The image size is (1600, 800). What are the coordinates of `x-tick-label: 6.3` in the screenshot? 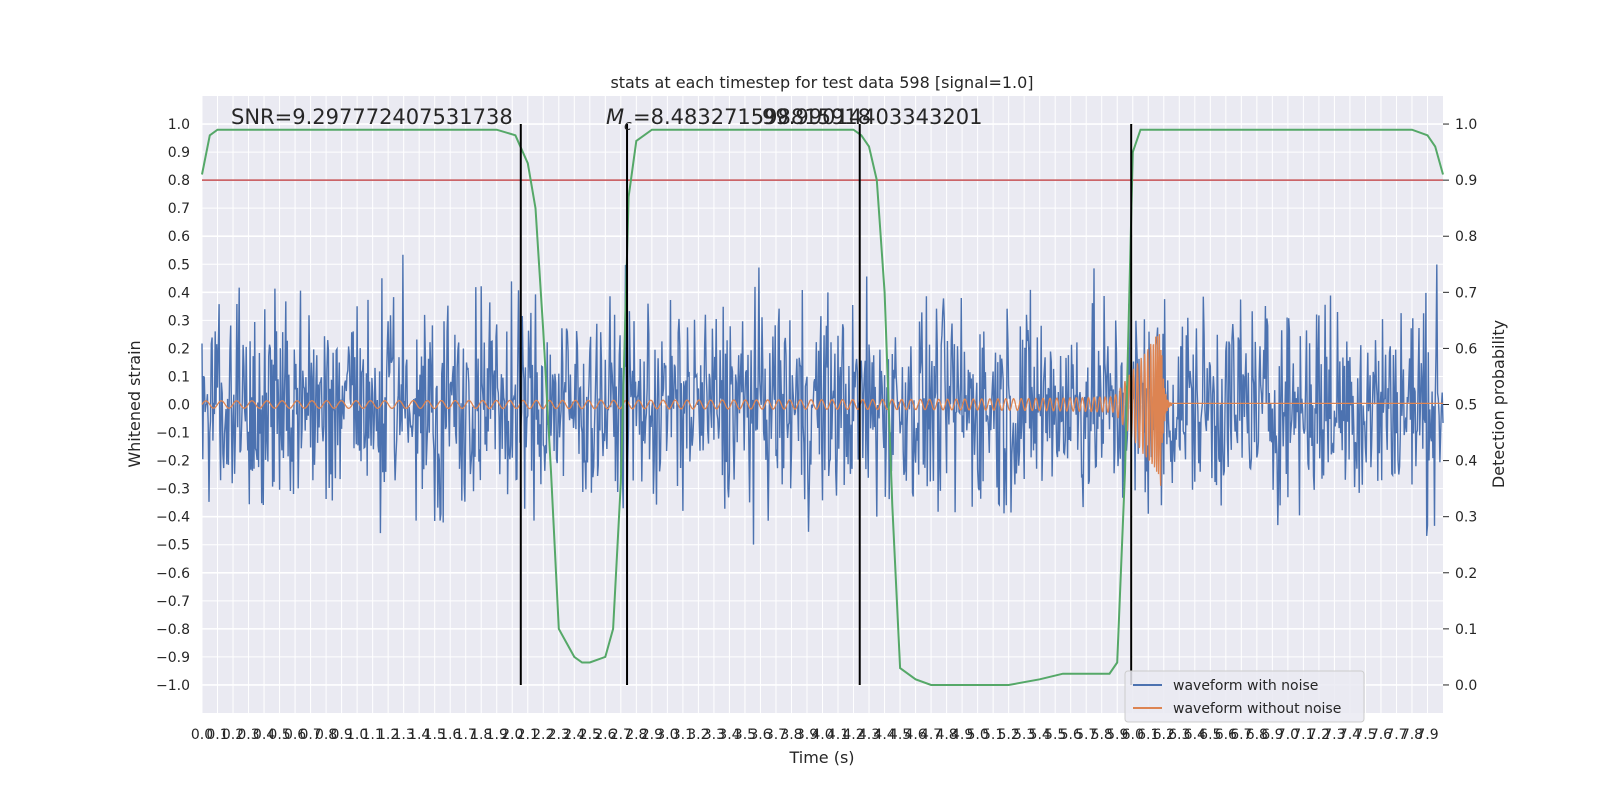 It's located at (1179, 735).